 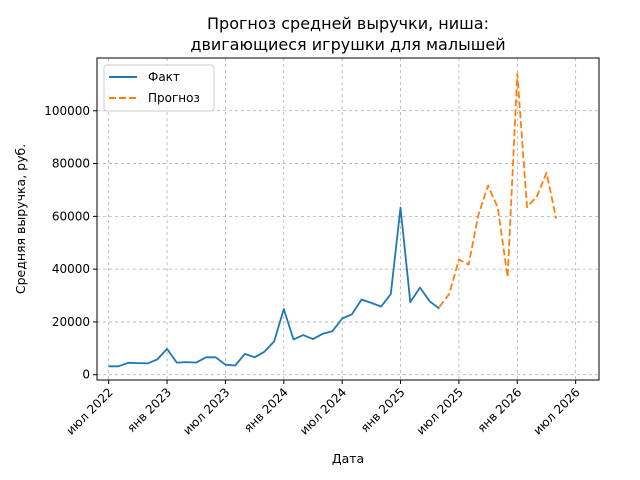 What do you see at coordinates (440, 411) in the screenshot?
I see `x-tick-label: июл 2025` at bounding box center [440, 411].